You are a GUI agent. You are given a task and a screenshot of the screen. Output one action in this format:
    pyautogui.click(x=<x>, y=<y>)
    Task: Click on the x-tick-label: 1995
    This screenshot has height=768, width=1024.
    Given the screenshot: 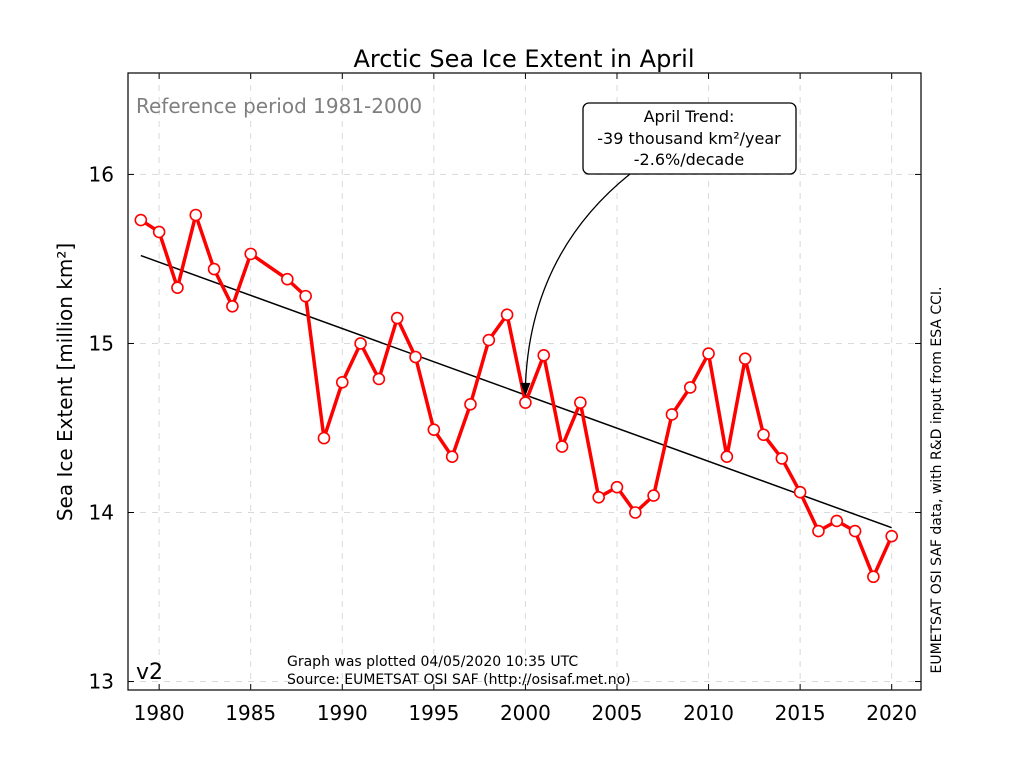 What is the action you would take?
    pyautogui.click(x=433, y=713)
    